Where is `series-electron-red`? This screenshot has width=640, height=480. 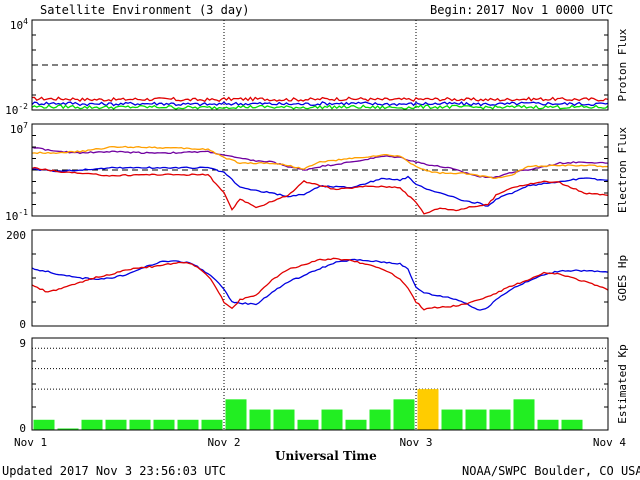 series-electron-red is located at coordinates (320, 190).